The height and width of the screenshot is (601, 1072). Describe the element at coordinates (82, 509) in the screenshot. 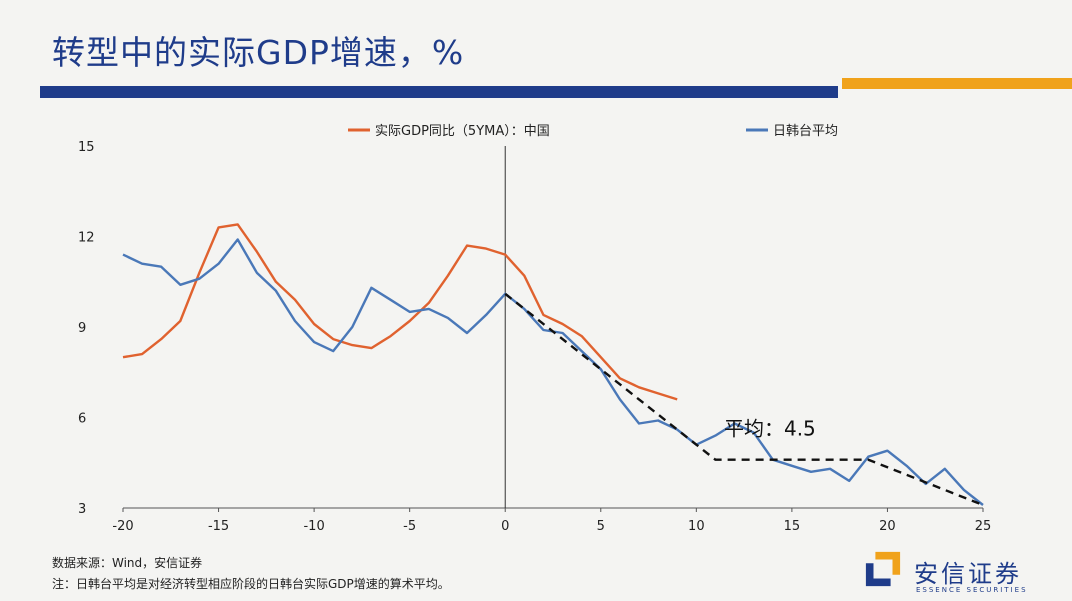

I see `y-tick-label: 3` at that location.